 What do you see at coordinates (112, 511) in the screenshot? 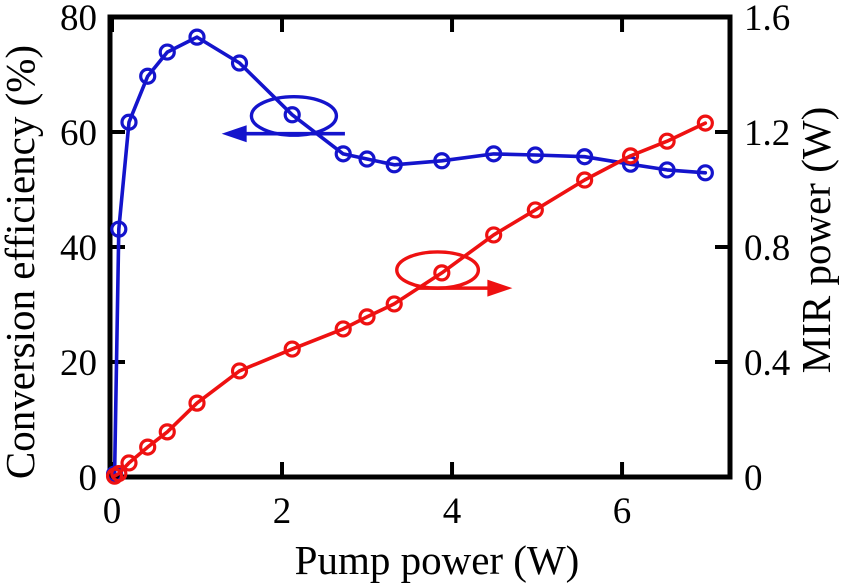
I see `x-tick-label: 0` at bounding box center [112, 511].